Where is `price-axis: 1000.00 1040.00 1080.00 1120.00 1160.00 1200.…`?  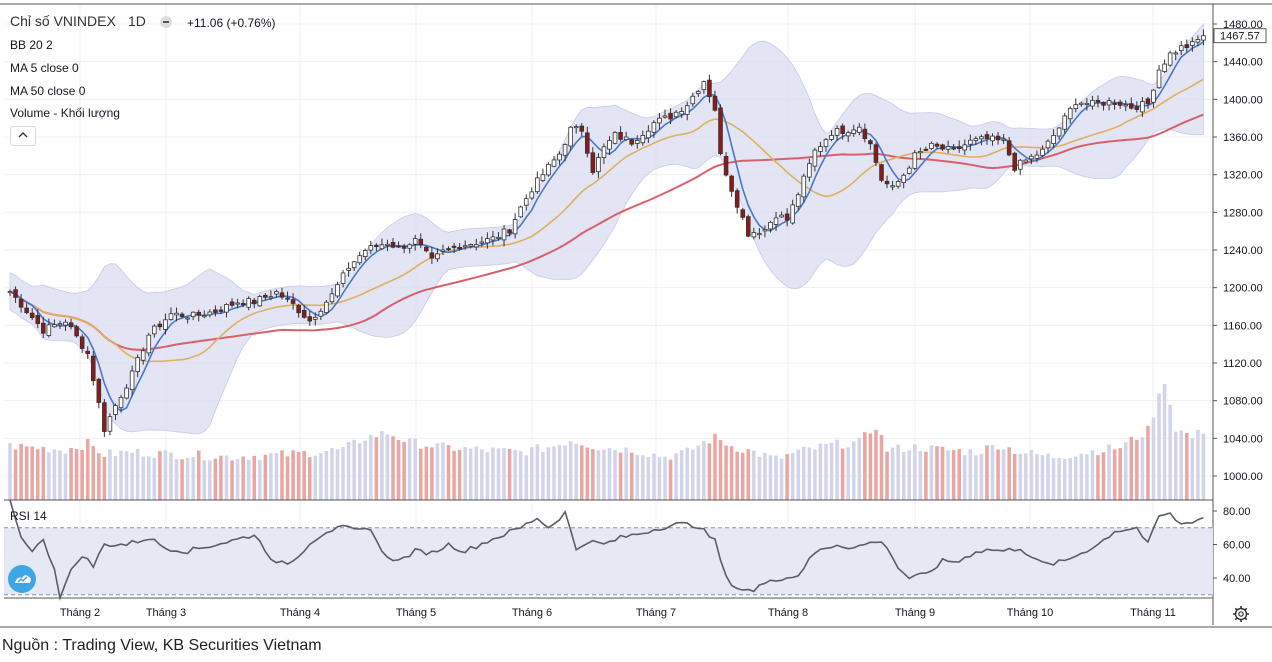 price-axis: 1000.00 1040.00 1080.00 1120.00 1160.00 1200.… is located at coordinates (1239, 314).